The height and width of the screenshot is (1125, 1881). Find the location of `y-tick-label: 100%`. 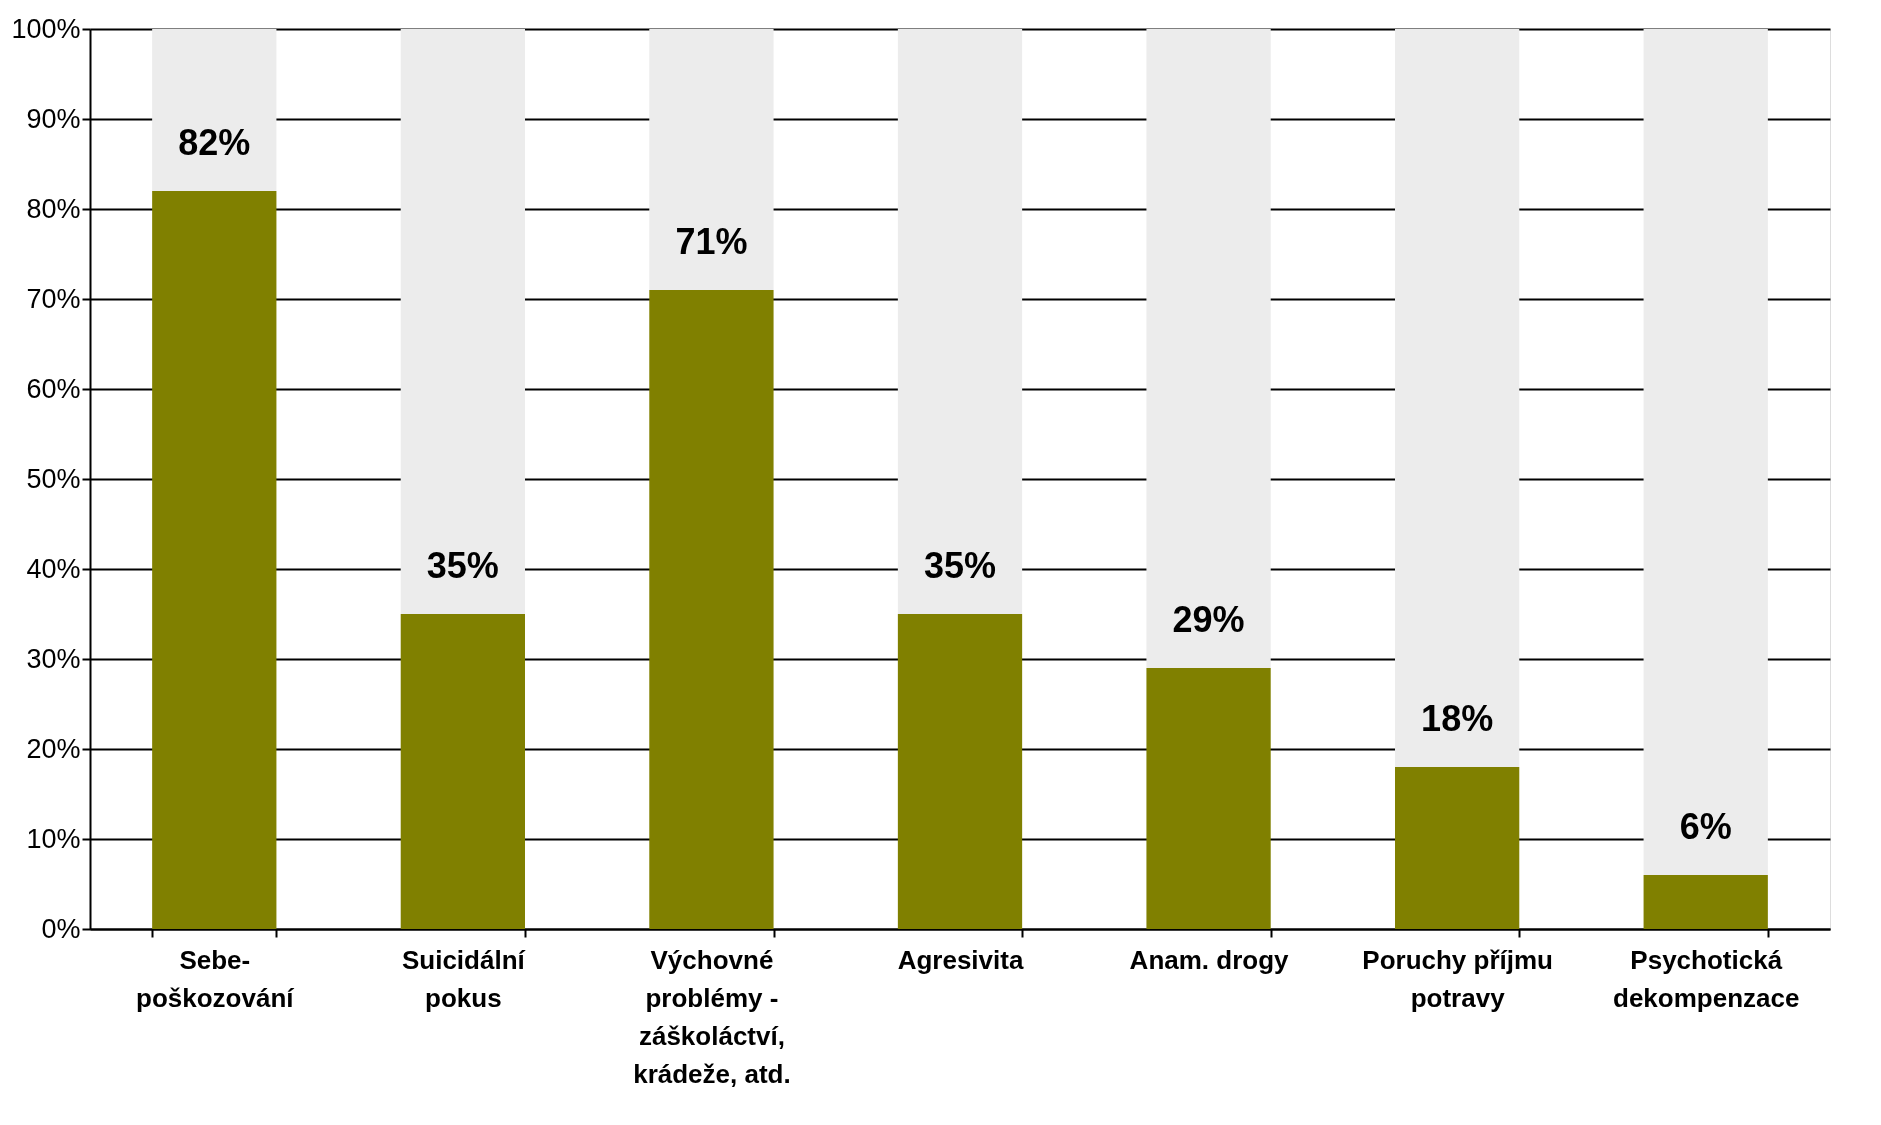

y-tick-label: 100% is located at coordinates (46, 28).